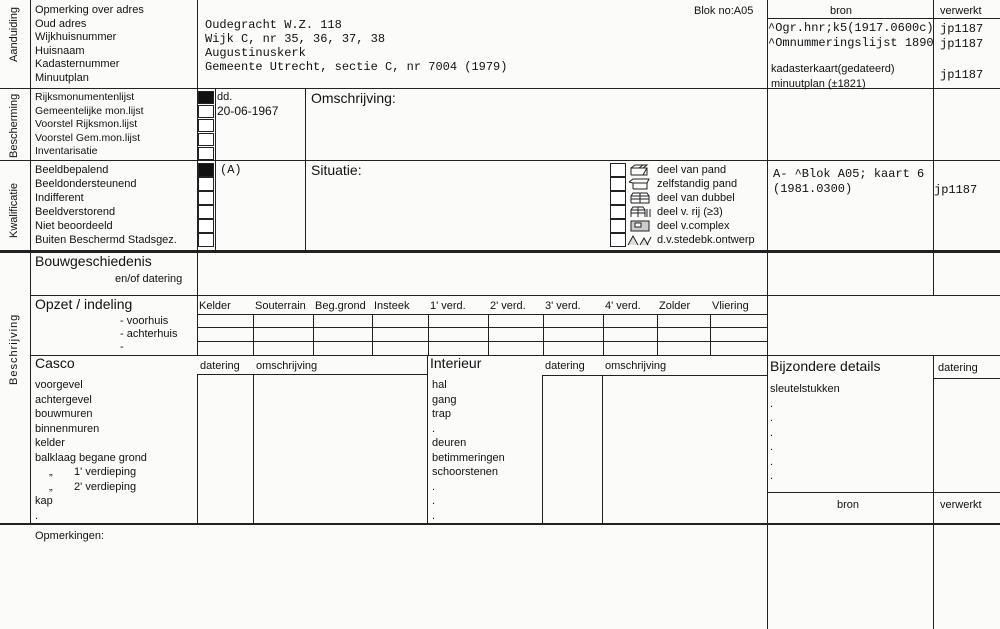  I want to click on label: Oud adres, so click(61, 23).